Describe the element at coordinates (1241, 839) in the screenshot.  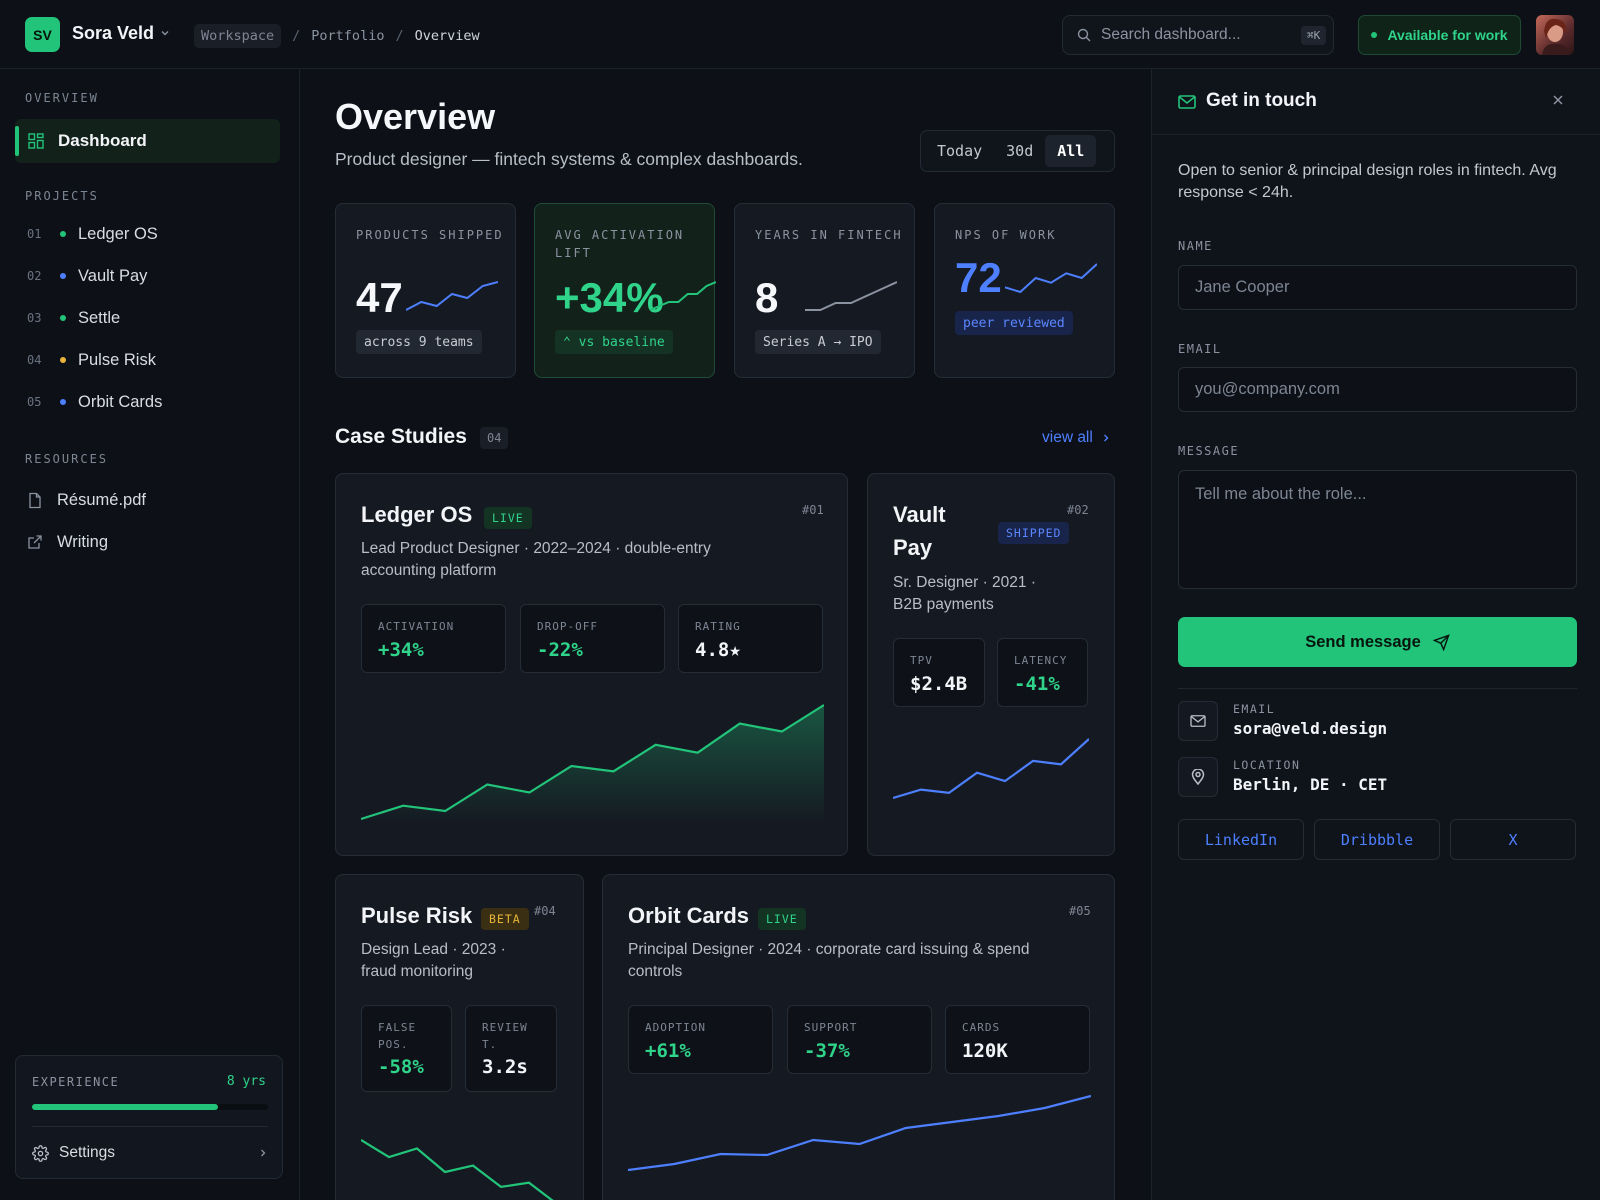
I see `linkedin-button: LinkedIn` at that location.